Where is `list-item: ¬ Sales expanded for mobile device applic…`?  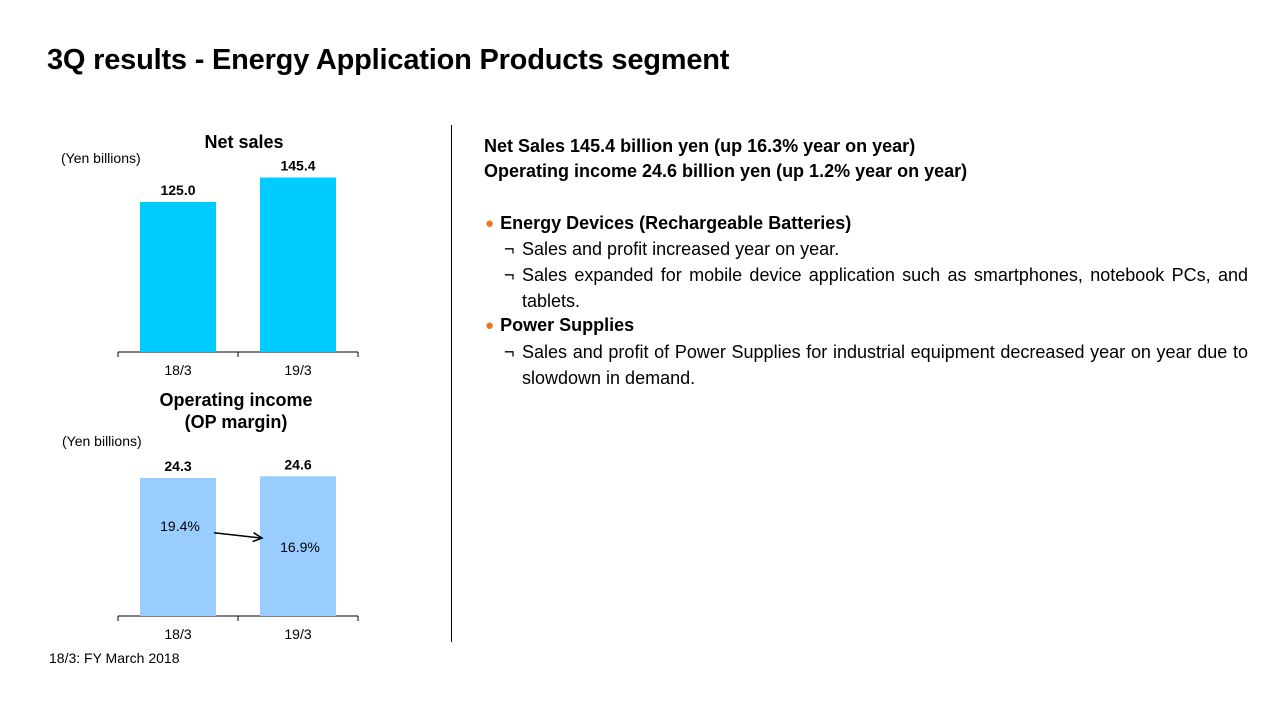
list-item: ¬ Sales expanded for mobile device applic… is located at coordinates (876, 288).